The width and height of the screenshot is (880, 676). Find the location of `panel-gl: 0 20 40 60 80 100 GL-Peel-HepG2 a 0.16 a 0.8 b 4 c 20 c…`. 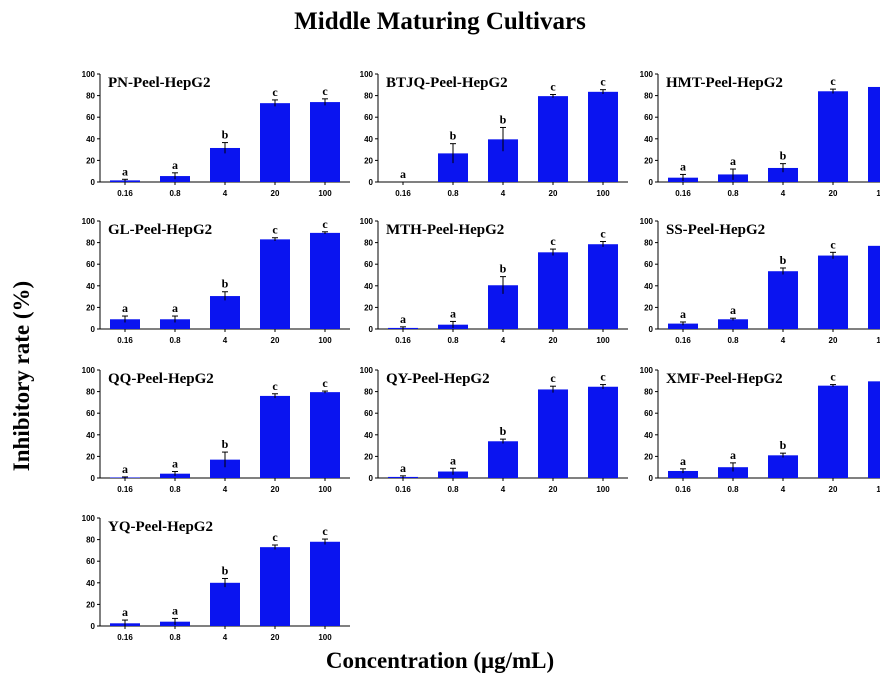

panel-gl: 0 20 40 60 80 100 GL-Peel-HepG2 a 0.16 a 0.8 b 4 c 20 c… is located at coordinates (216, 281).